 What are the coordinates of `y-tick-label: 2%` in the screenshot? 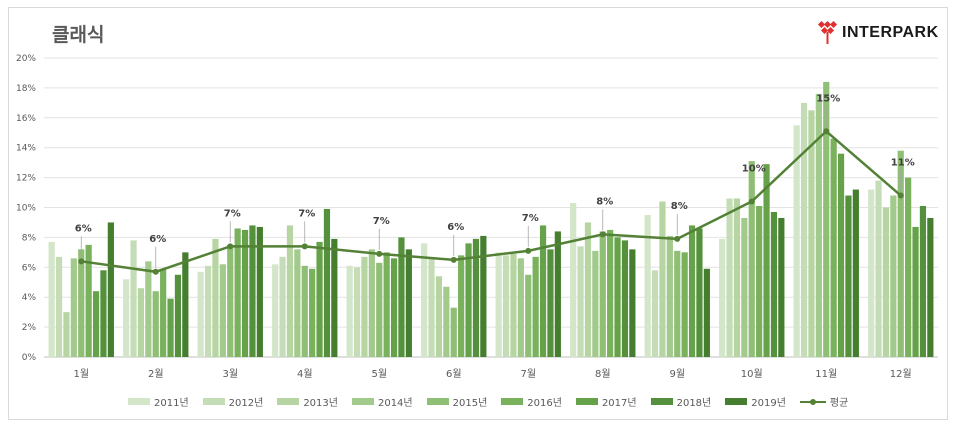 It's located at (29, 328).